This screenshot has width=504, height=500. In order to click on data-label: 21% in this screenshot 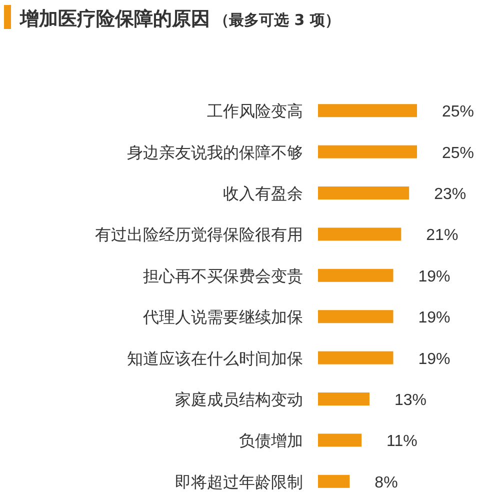, I will do `click(442, 235)`.